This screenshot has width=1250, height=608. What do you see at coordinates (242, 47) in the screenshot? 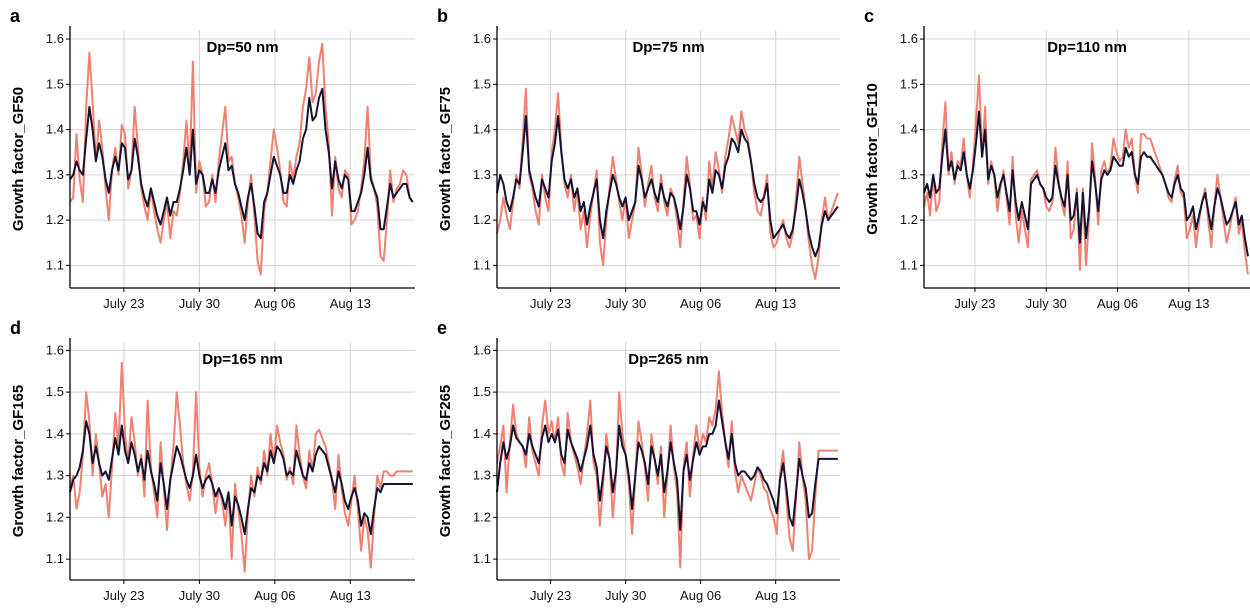
I see `panel-title: Dp=50 nm` at bounding box center [242, 47].